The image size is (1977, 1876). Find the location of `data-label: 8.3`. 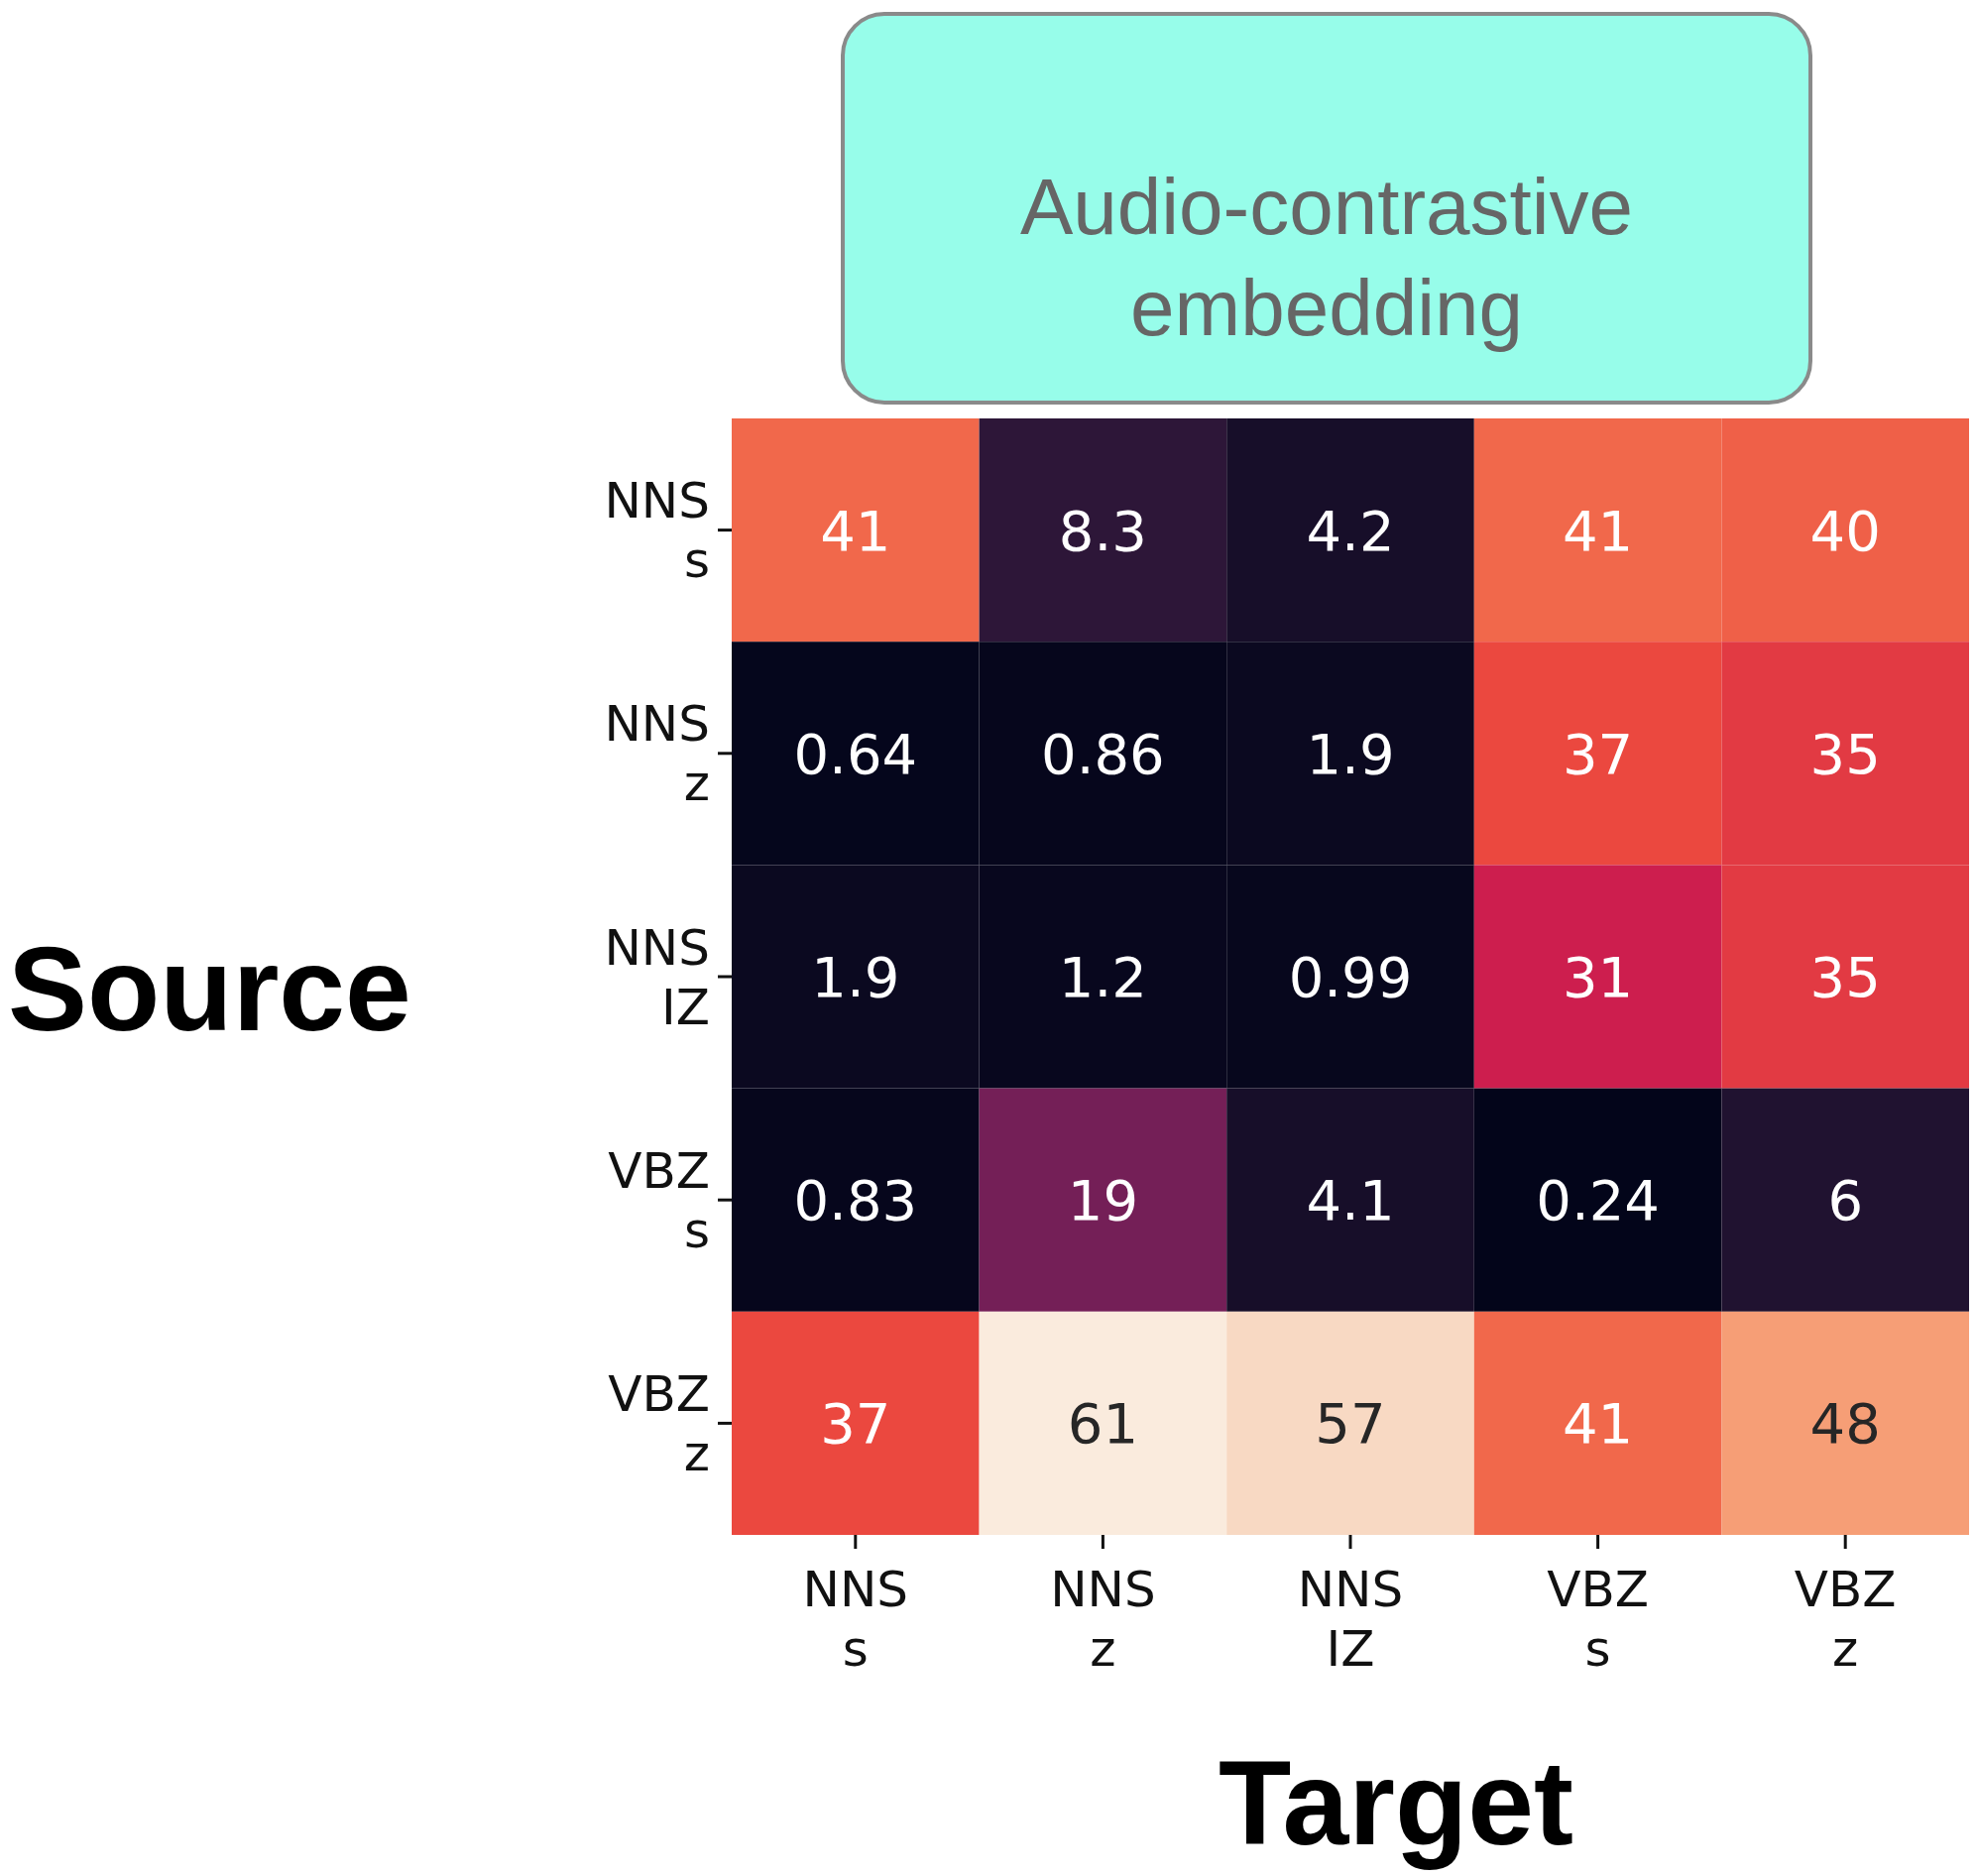

data-label: 8.3 is located at coordinates (1102, 530).